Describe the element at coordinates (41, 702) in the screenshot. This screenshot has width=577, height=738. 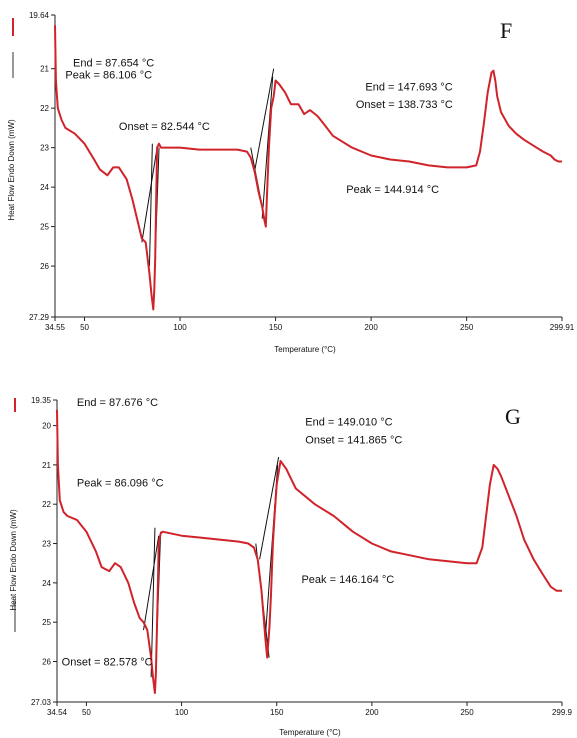
I see `y-tick-label: 27.03` at that location.